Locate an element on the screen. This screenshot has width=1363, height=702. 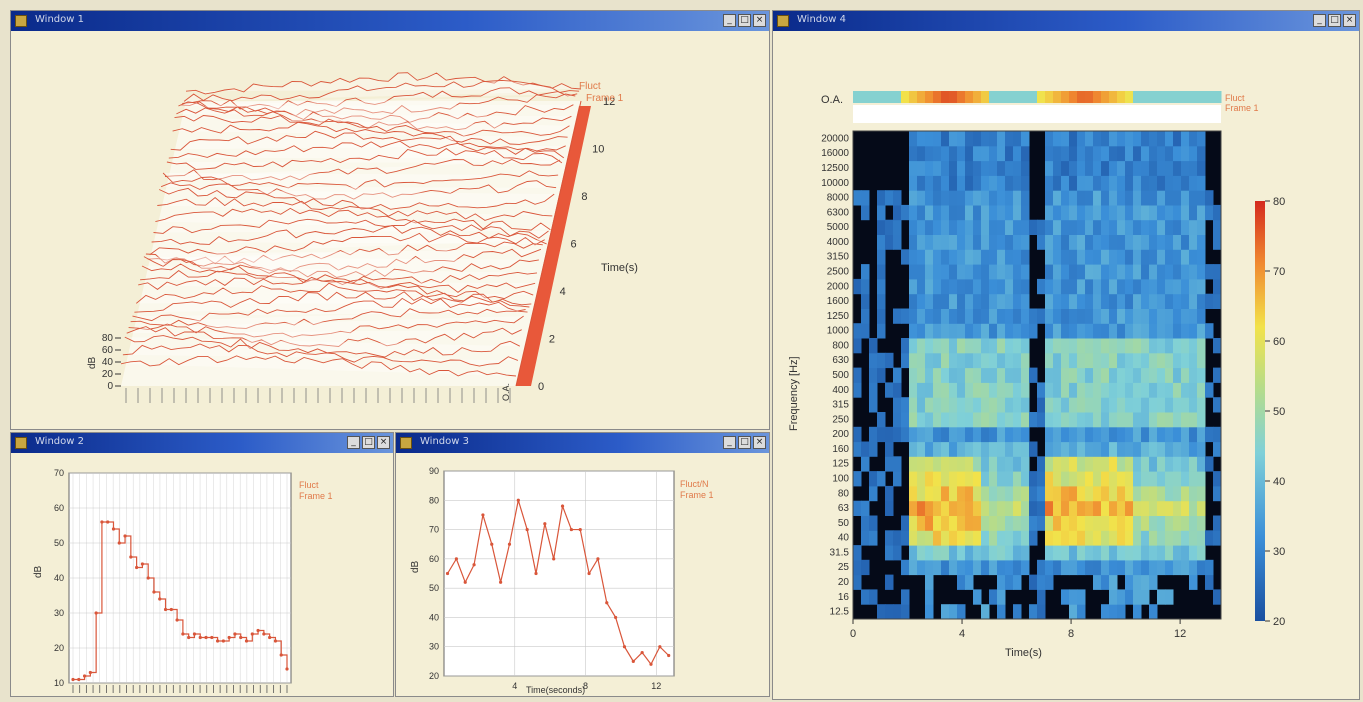
window-title: Window 4 is located at coordinates (821, 19).